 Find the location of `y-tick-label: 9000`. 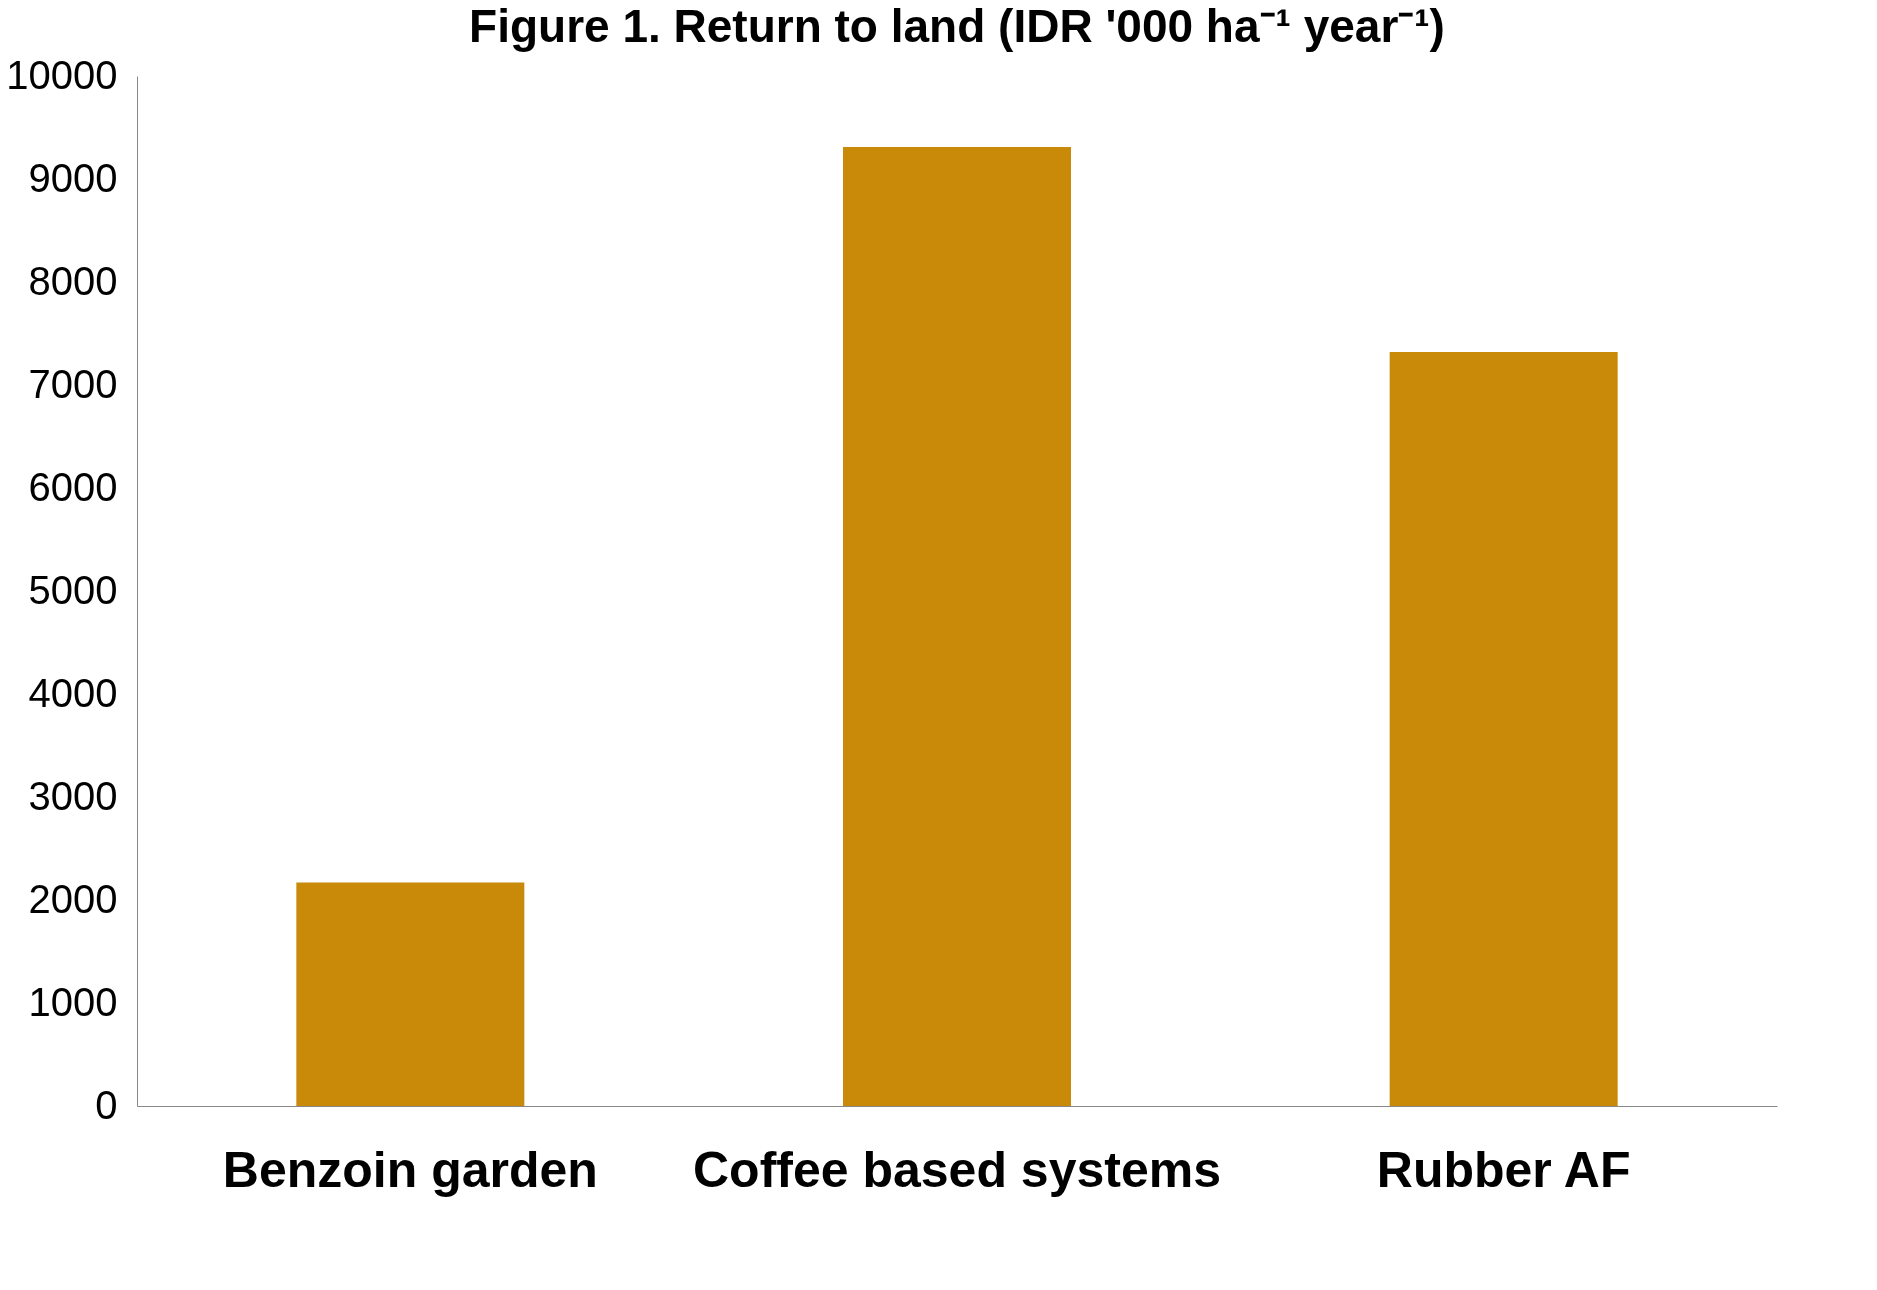

y-tick-label: 9000 is located at coordinates (73, 177).